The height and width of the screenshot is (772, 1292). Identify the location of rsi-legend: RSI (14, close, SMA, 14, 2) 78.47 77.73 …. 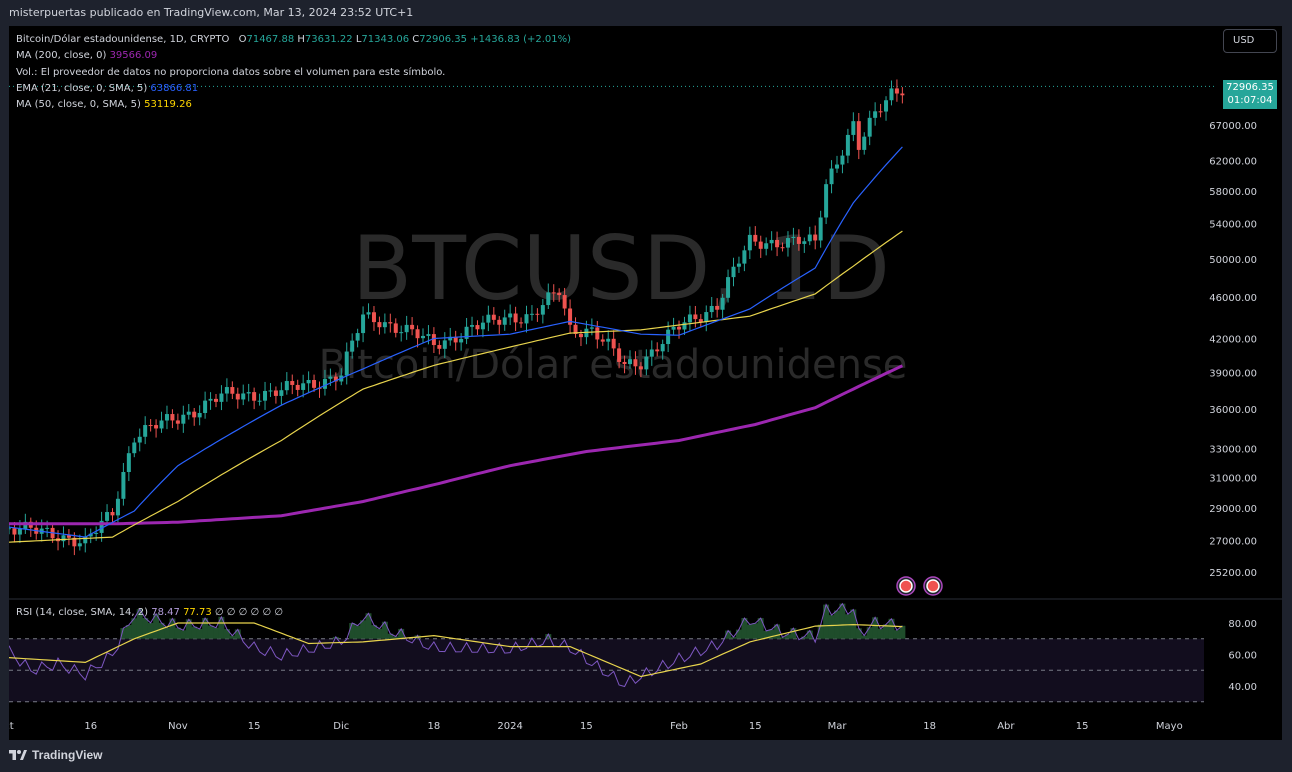
(149, 612).